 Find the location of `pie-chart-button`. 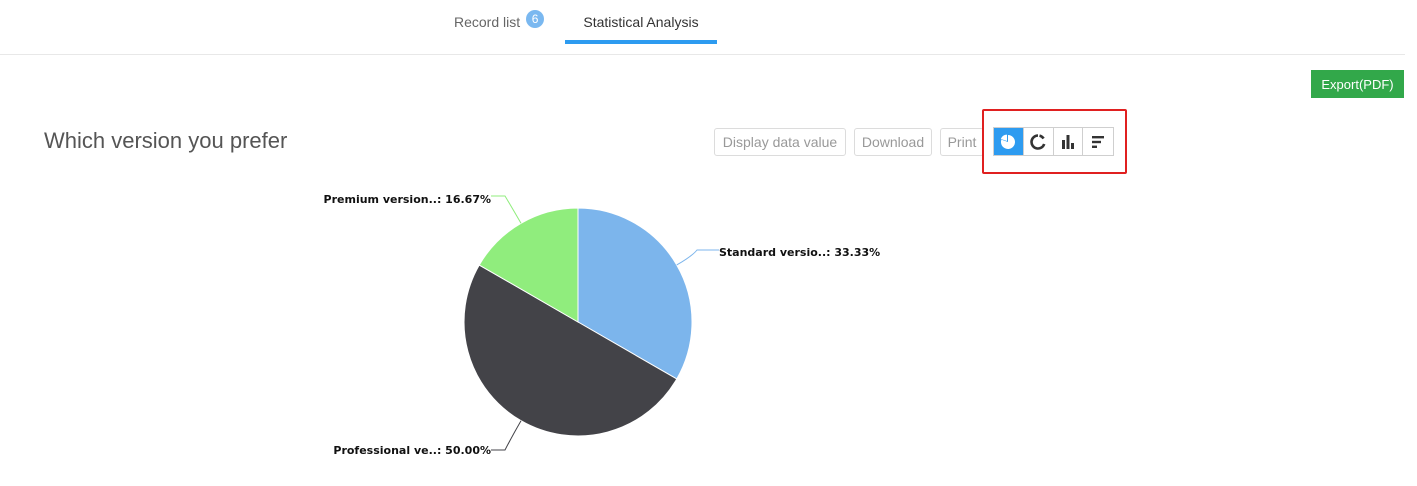

pie-chart-button is located at coordinates (1009, 141).